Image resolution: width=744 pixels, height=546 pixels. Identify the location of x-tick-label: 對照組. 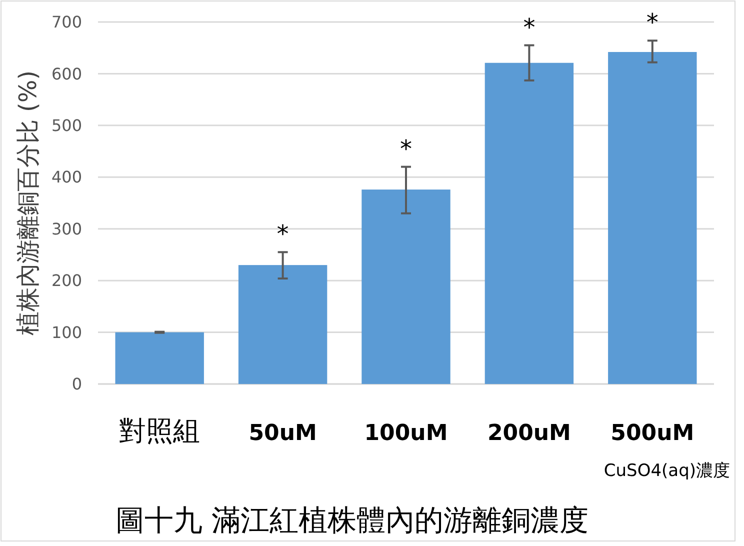
(159, 431).